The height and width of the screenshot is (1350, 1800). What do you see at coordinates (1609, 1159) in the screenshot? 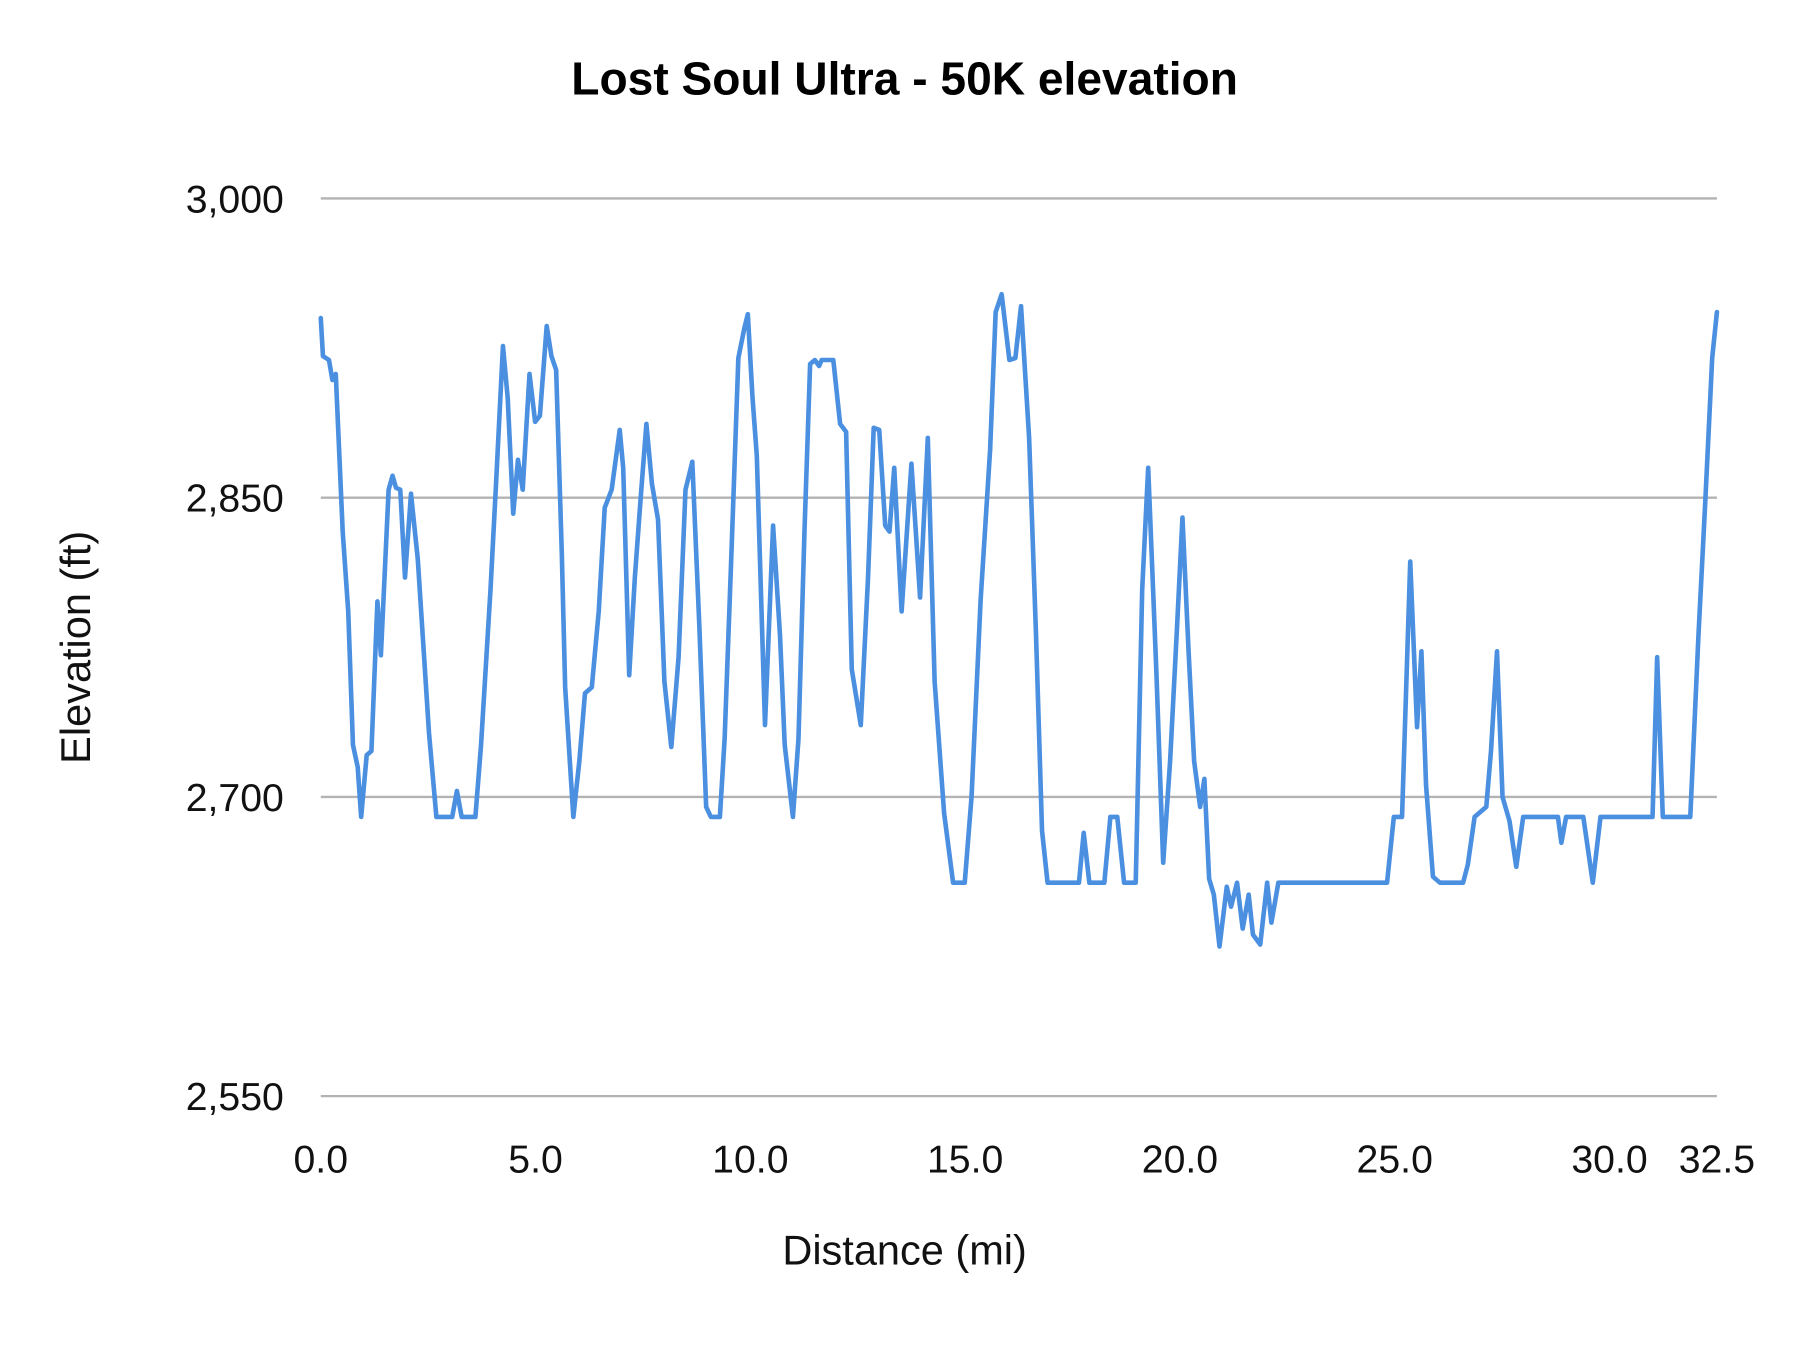
I see `x-tick-label: 30.0` at bounding box center [1609, 1159].